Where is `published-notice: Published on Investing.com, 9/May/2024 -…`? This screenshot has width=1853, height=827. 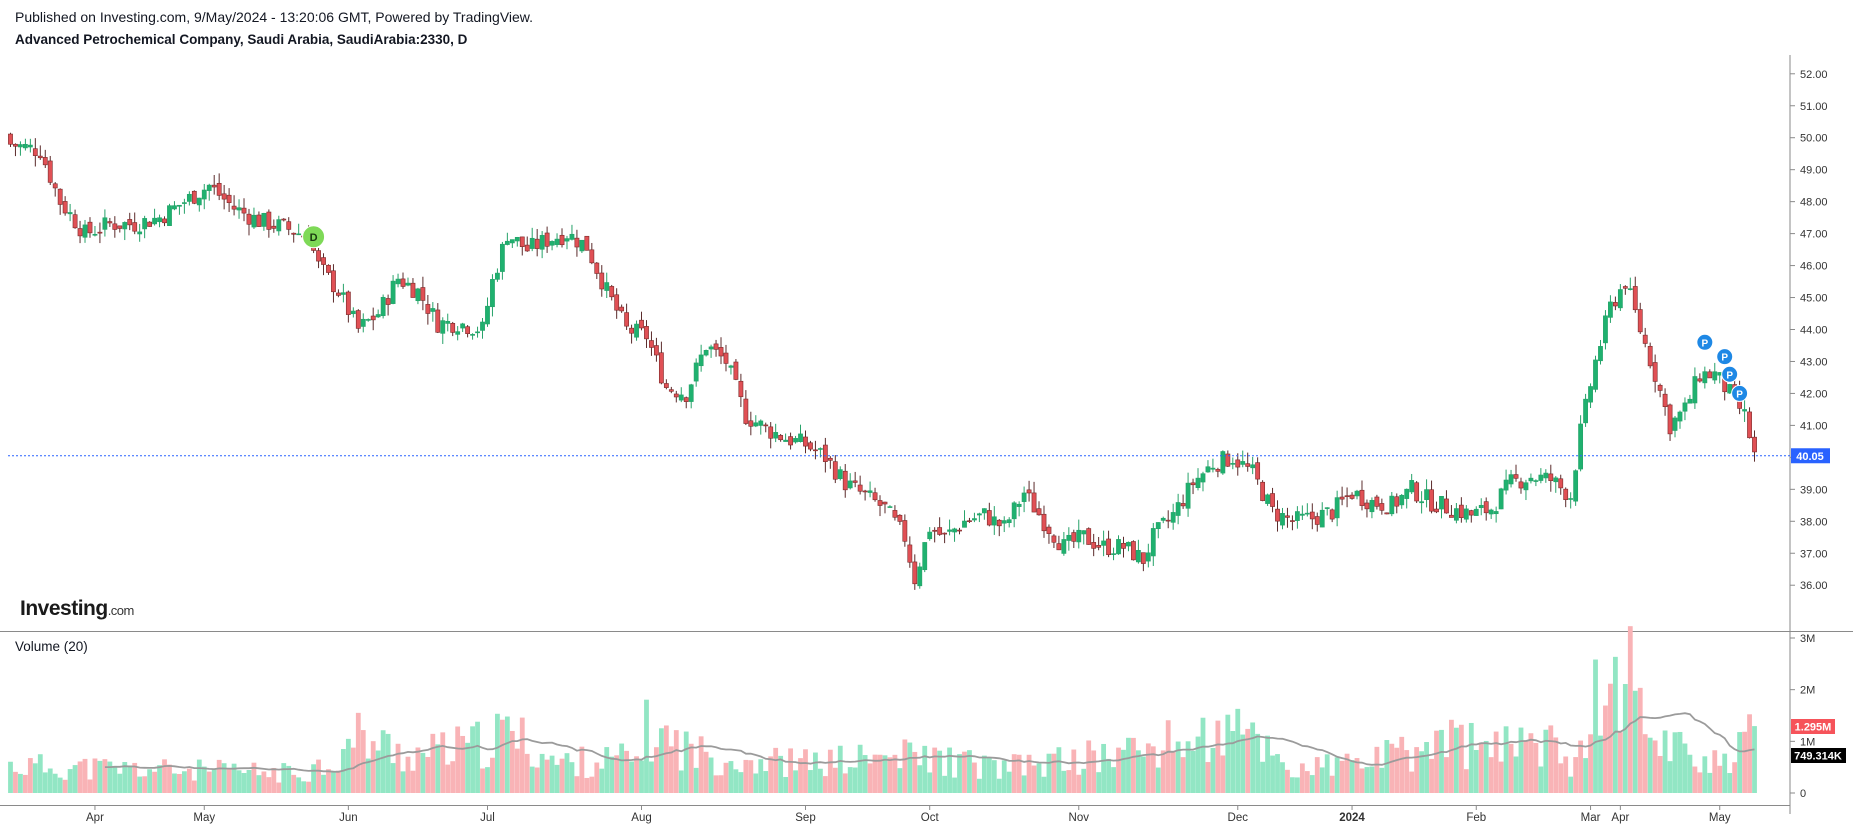
published-notice: Published on Investing.com, 9/May/2024 -… is located at coordinates (274, 17).